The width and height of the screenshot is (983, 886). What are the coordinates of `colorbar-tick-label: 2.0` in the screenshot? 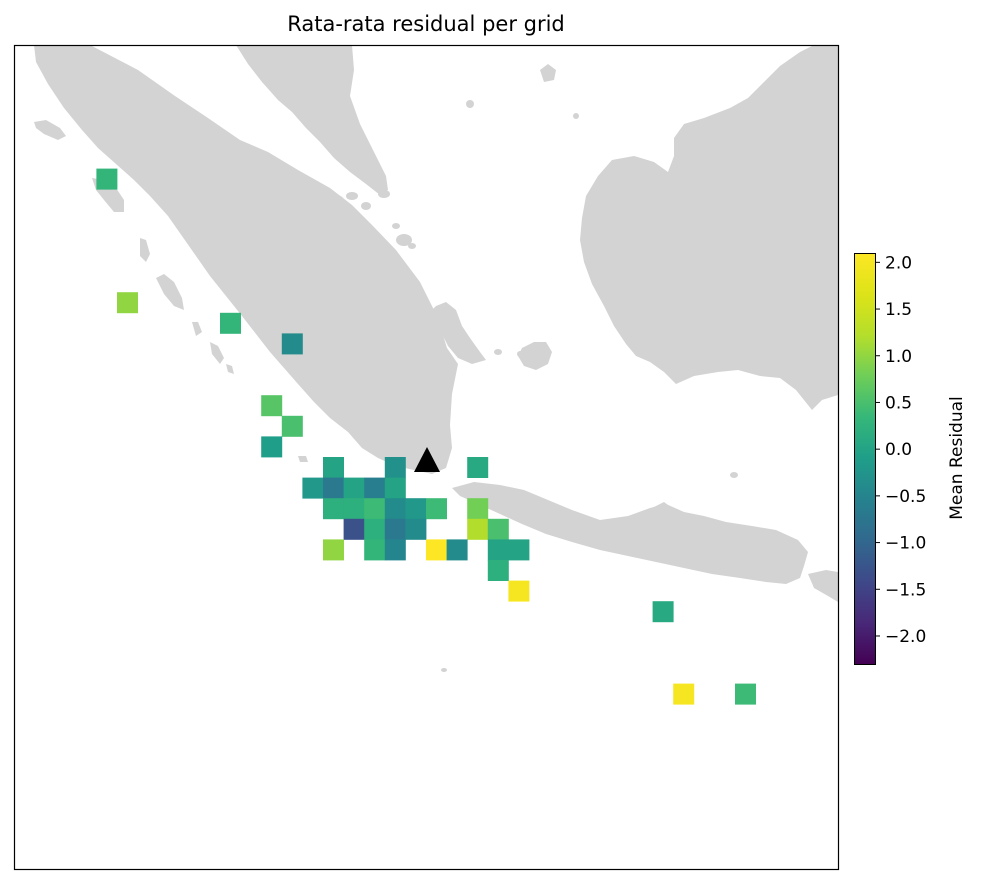 It's located at (898, 263).